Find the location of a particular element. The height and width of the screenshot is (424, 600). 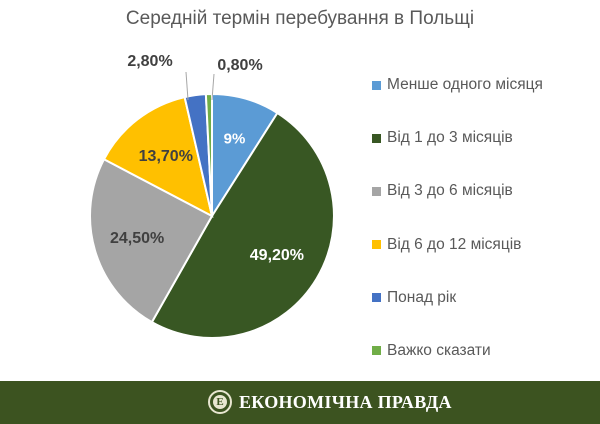

brand: Е ЕКОНОМІЧНА ПРАВДА is located at coordinates (330, 402).